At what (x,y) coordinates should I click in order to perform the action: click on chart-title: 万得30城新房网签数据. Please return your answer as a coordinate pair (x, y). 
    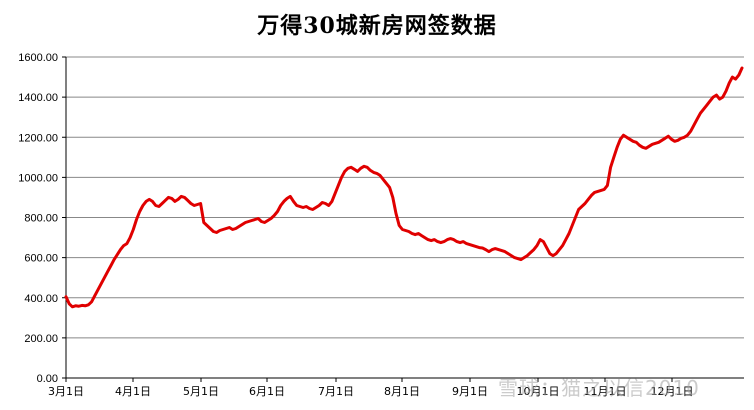
    Looking at the image, I should click on (377, 26).